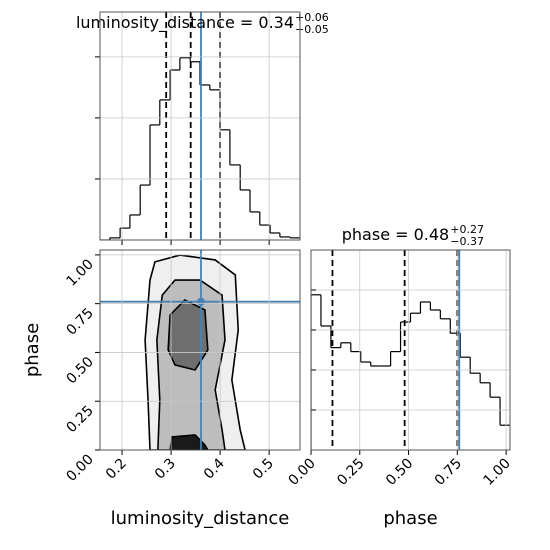 The width and height of the screenshot is (550, 550). What do you see at coordinates (312, 29) in the screenshot?
I see `title-lower: −0.05` at bounding box center [312, 29].